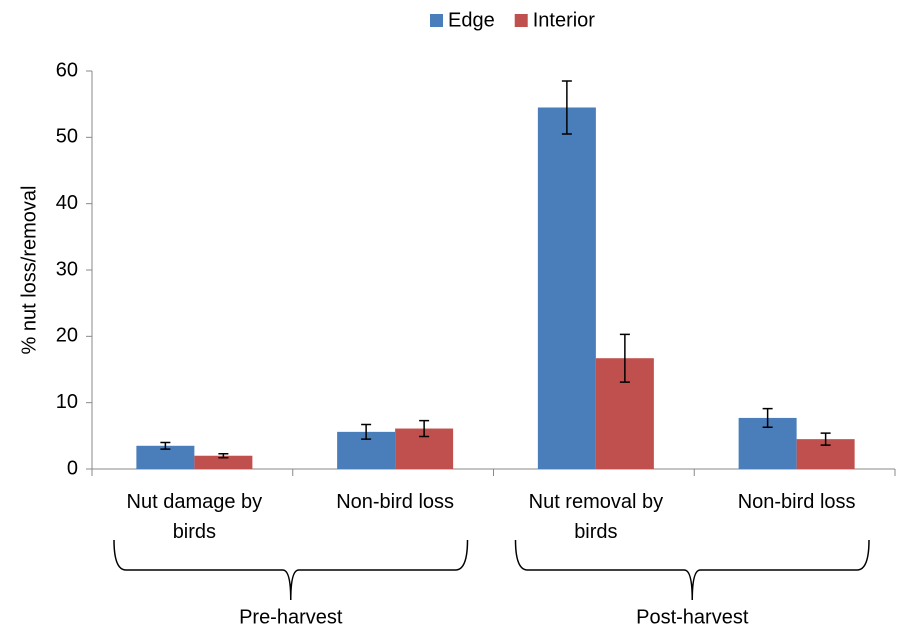 The width and height of the screenshot is (897, 630). Describe the element at coordinates (564, 20) in the screenshot. I see `legend-label: Interior` at that location.